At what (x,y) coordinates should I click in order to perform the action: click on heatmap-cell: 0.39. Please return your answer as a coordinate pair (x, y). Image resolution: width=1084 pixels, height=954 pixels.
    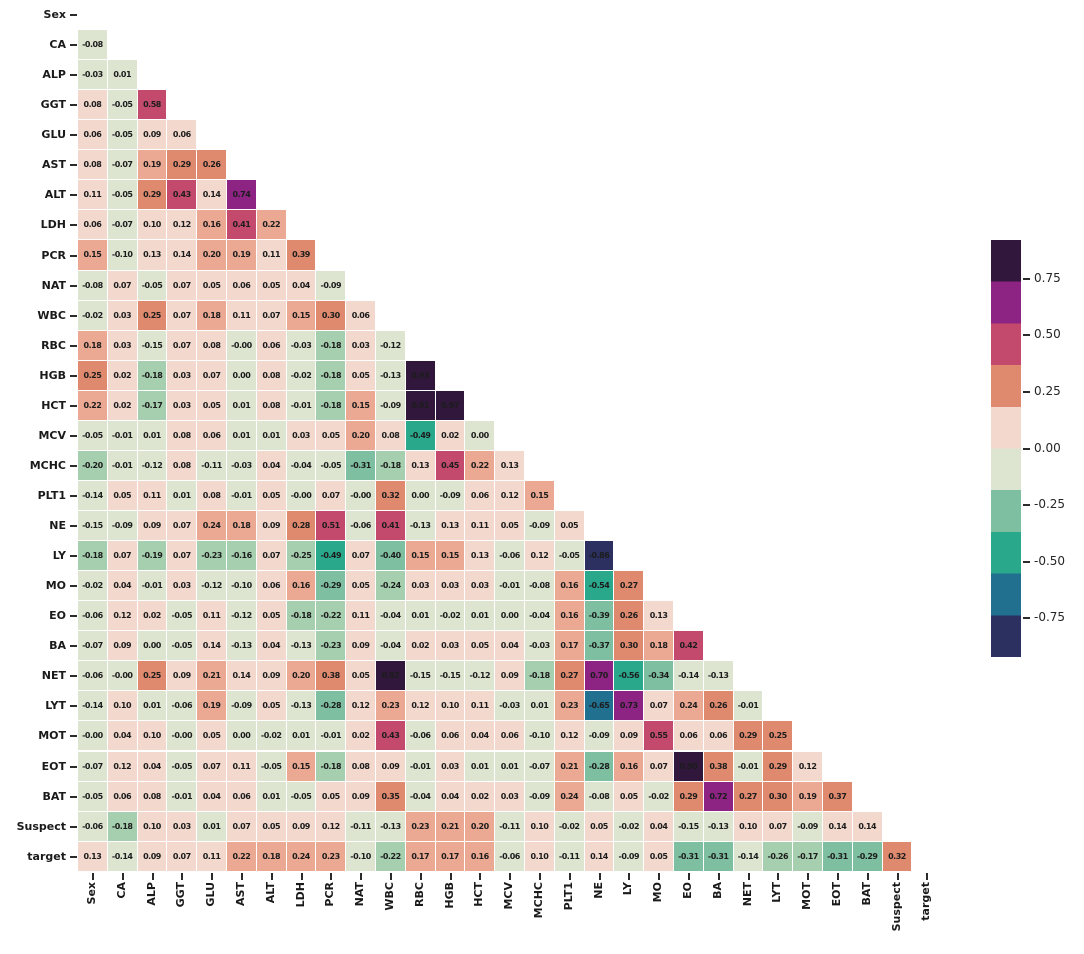
    Looking at the image, I should click on (301, 255).